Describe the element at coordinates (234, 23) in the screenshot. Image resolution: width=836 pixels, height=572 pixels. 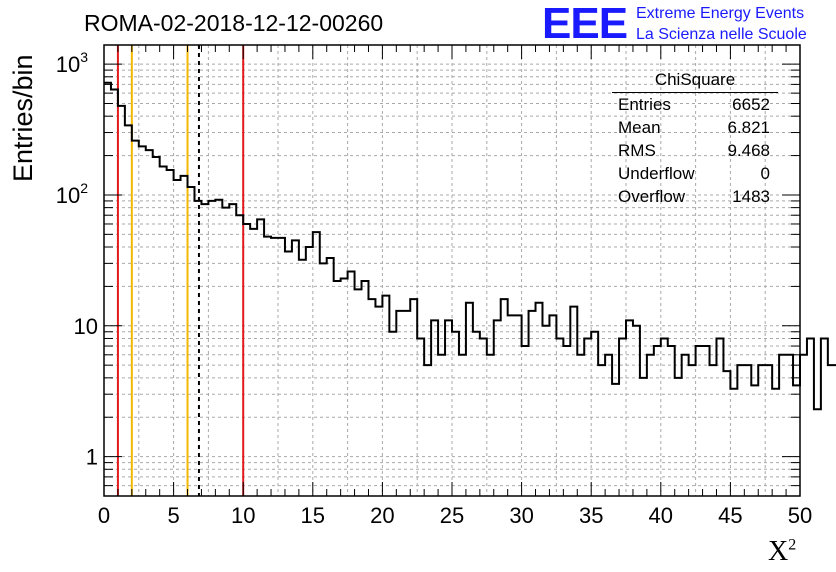
I see `plot-title: ROMA-02-2018-12-12-00260` at that location.